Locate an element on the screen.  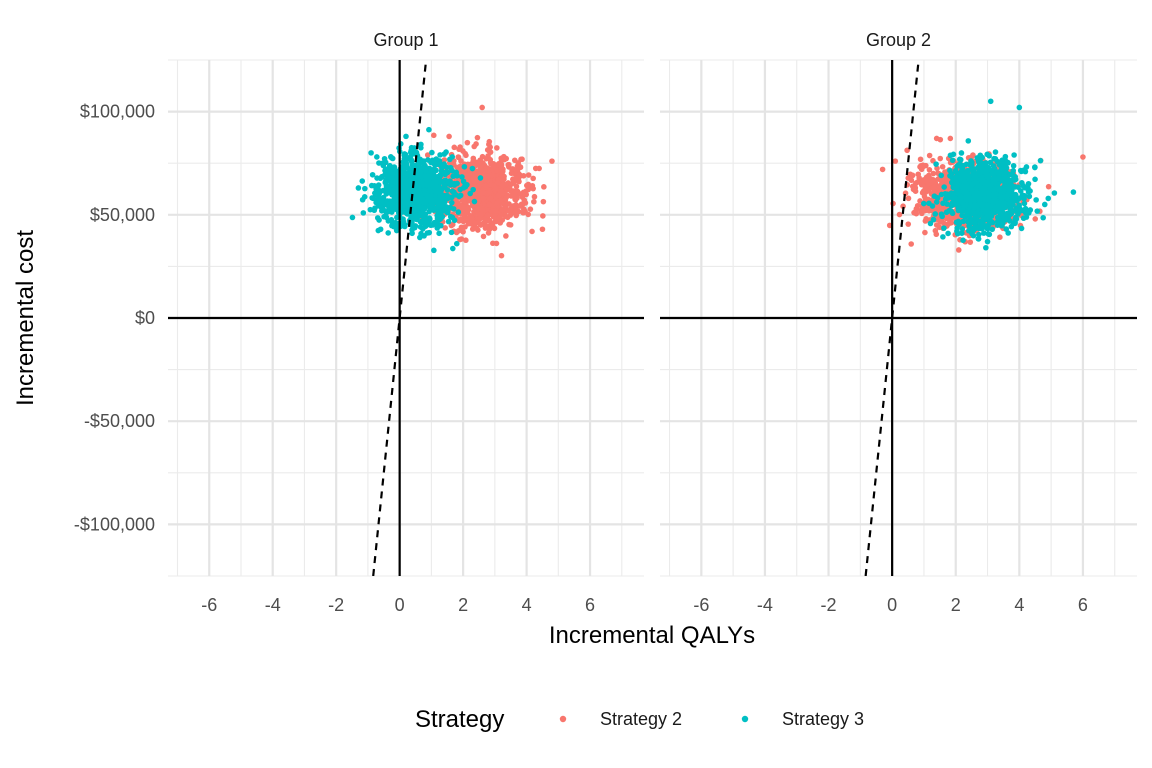
legend-title: Strategy is located at coordinates (459, 719).